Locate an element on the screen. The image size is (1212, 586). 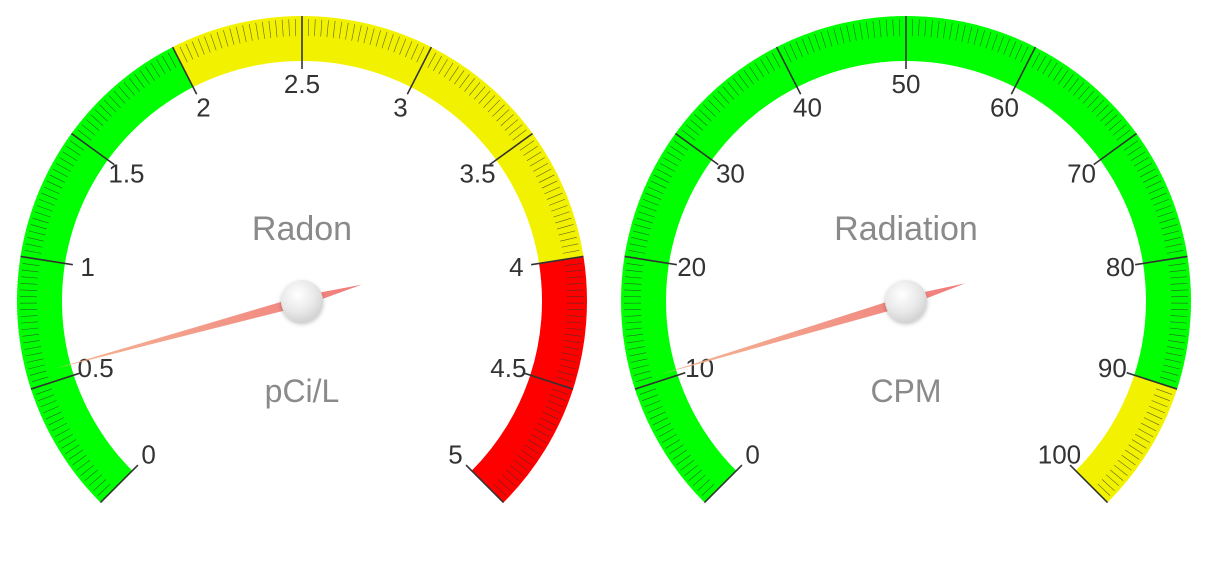
radon-needle-hub is located at coordinates (302, 301).